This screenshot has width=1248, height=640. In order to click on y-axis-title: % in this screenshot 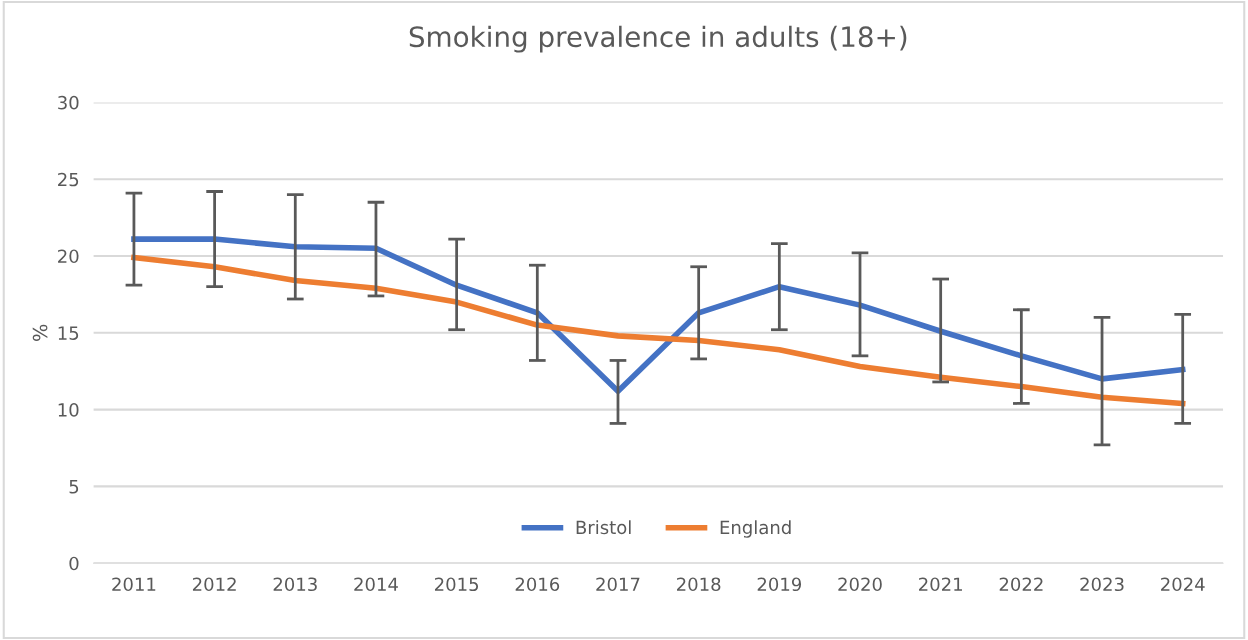, I will do `click(40, 332)`.